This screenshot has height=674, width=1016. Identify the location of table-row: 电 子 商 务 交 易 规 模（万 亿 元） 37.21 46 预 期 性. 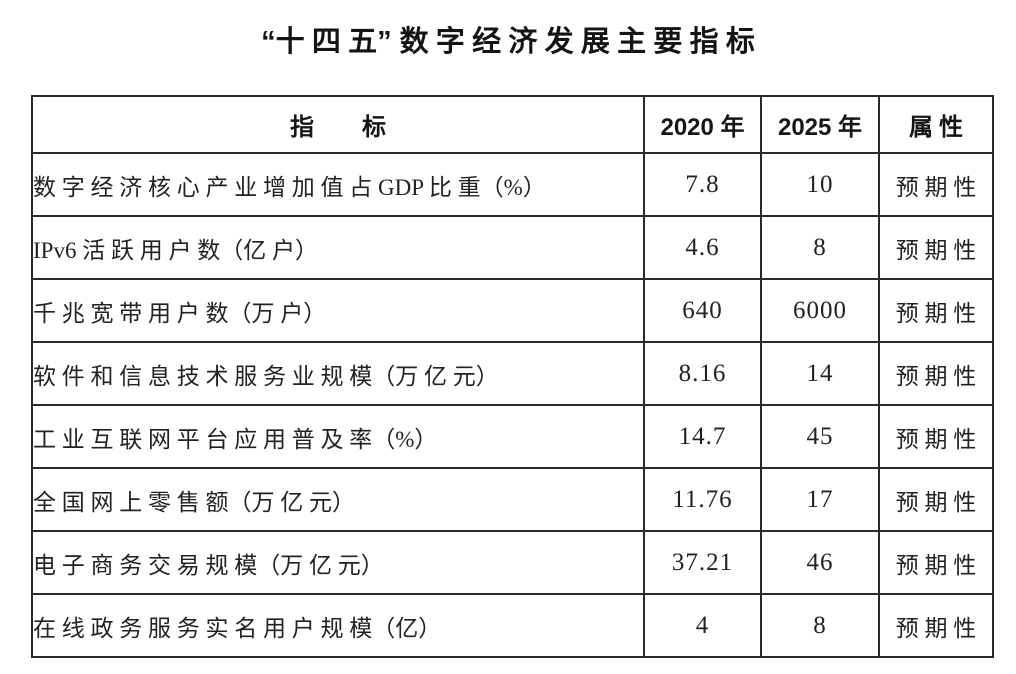
(512, 562).